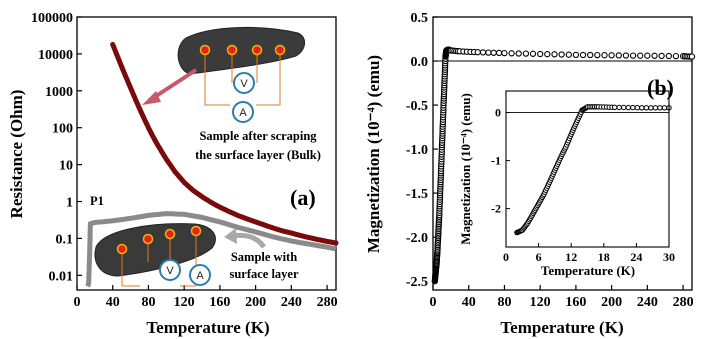 The height and width of the screenshot is (339, 712). Describe the element at coordinates (113, 302) in the screenshot. I see `x-tick-label: 40` at that location.